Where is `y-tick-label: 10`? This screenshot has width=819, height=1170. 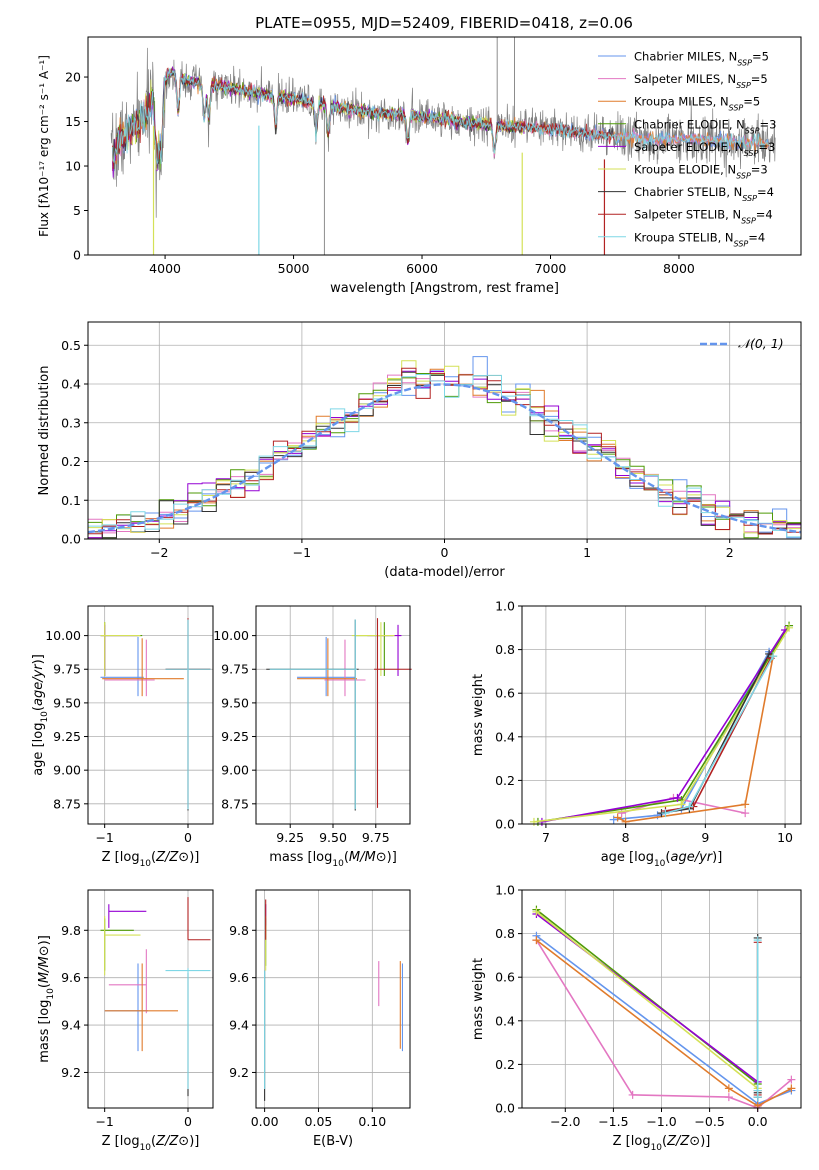 y-tick-label: 10 is located at coordinates (73, 166).